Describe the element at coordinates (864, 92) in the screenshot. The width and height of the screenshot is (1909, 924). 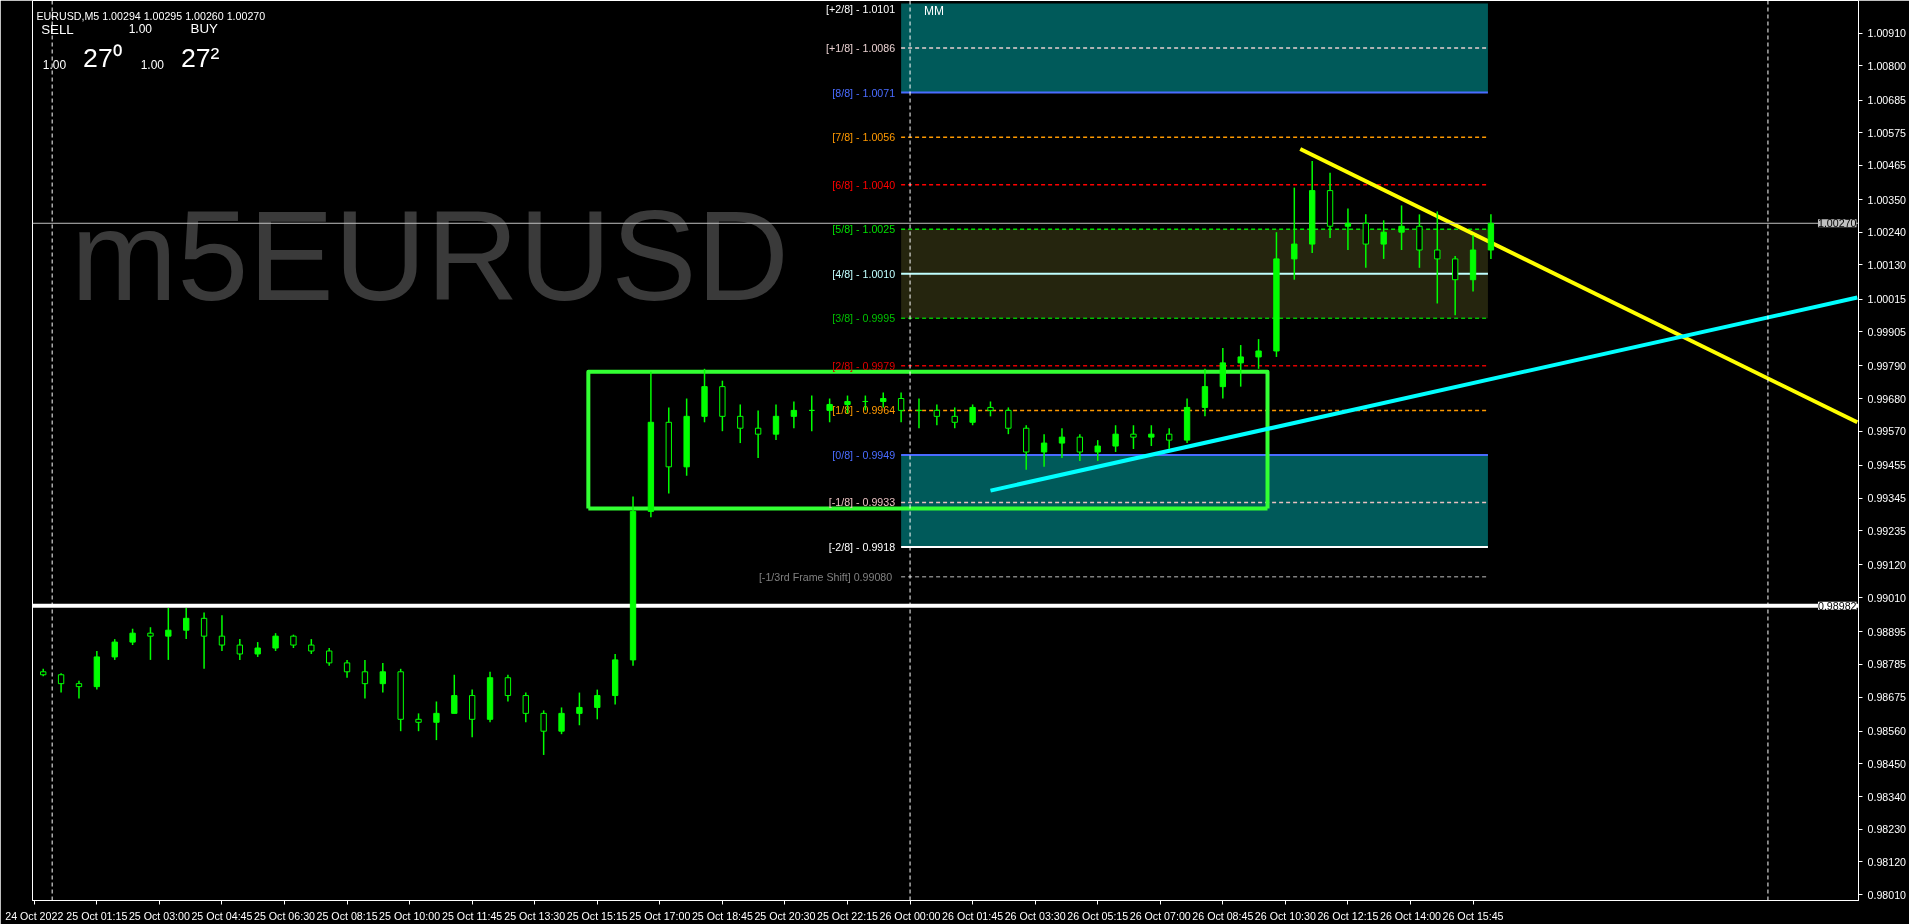
I see `series-label: [8/8] - 1.0071` at that location.